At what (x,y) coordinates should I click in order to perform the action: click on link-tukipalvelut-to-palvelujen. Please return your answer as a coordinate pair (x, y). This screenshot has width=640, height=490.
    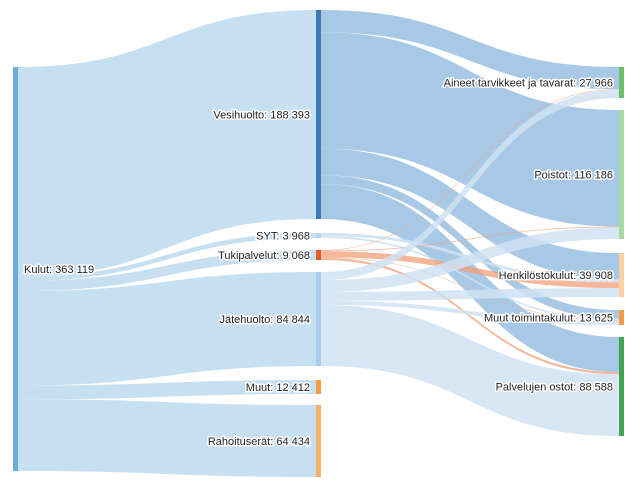
    Looking at the image, I should click on (470, 316).